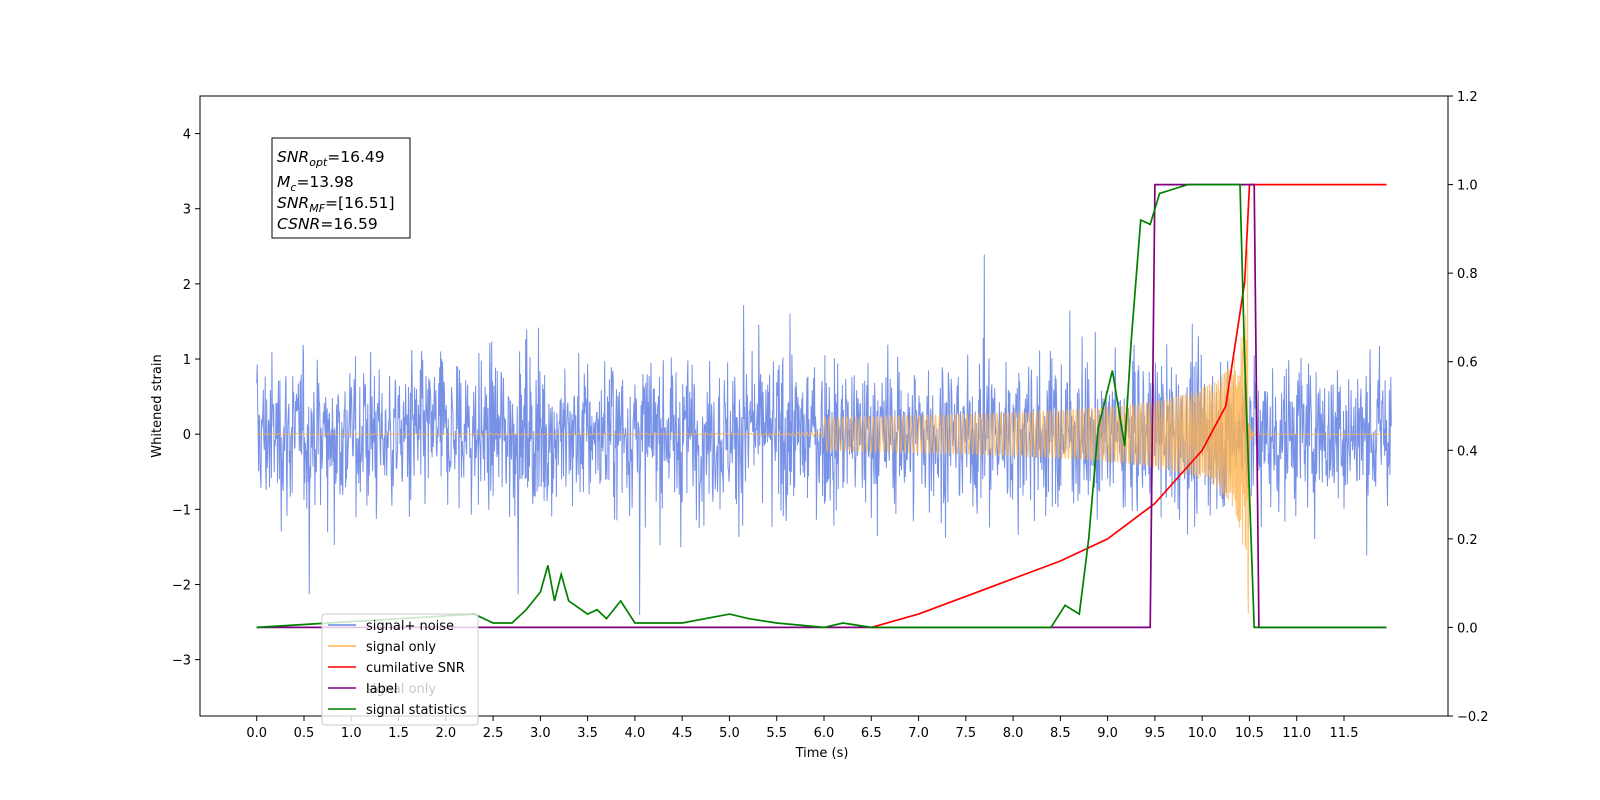 The width and height of the screenshot is (1600, 800). I want to click on y-axis-label: Whitened strain, so click(157, 405).